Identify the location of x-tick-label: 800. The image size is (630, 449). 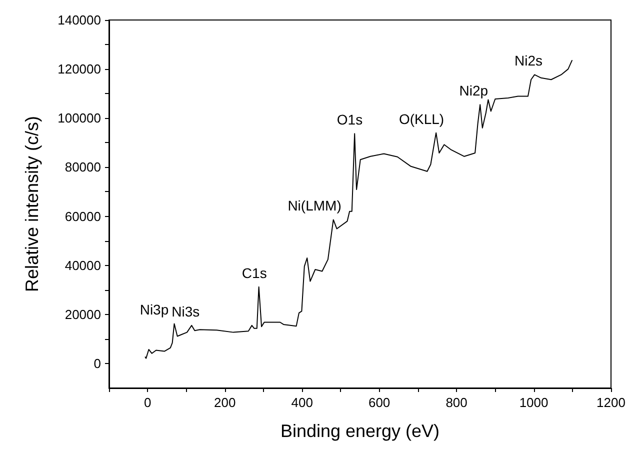
(457, 402).